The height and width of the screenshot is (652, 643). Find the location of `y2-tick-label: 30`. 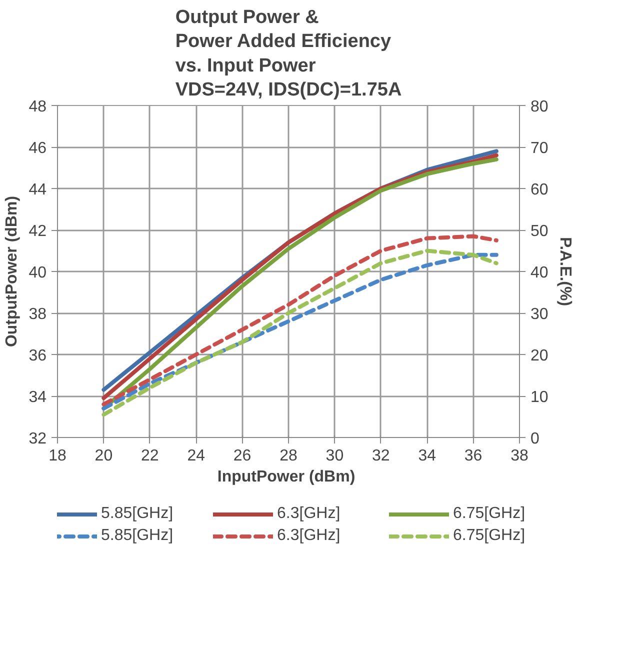

y2-tick-label: 30 is located at coordinates (539, 314).